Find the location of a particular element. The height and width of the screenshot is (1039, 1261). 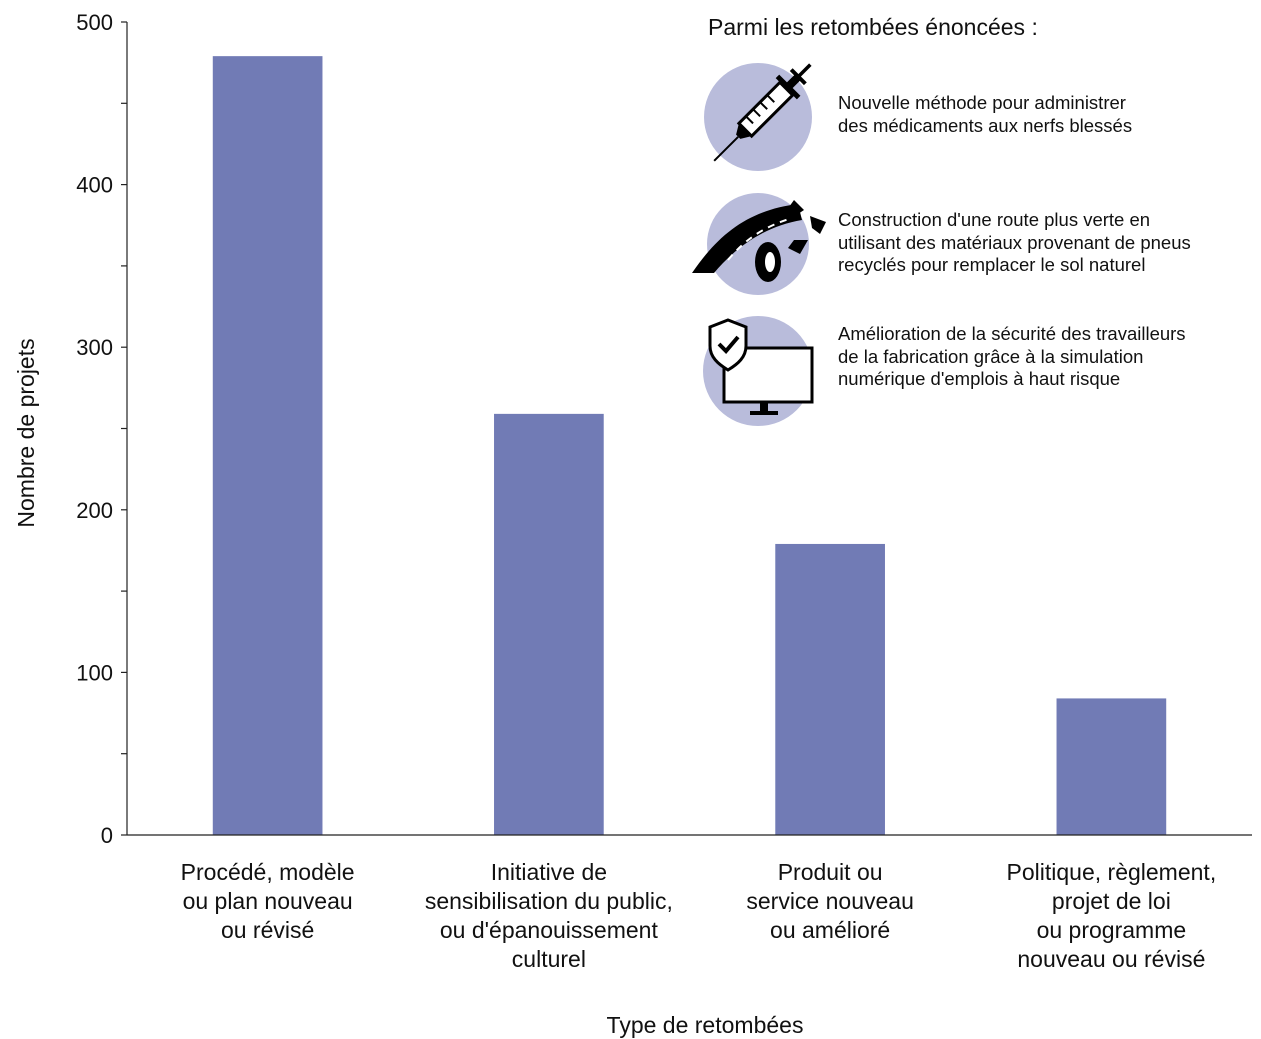

x-category-label: Procédé, modèle ou plan nouveau ou révisé is located at coordinates (268, 901).